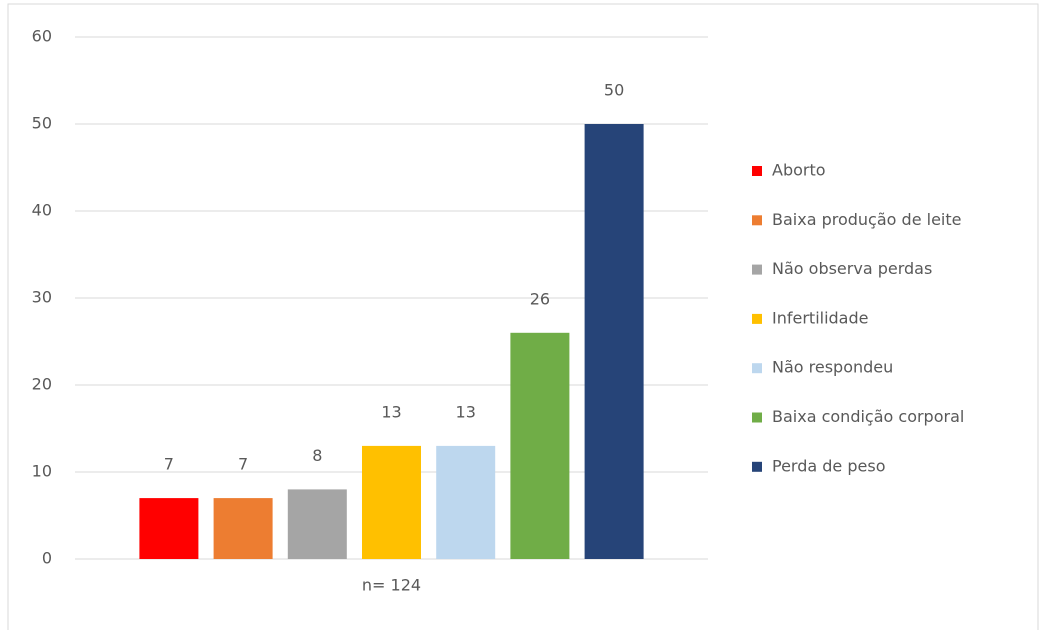 This screenshot has width=1043, height=630. What do you see at coordinates (540, 298) in the screenshot?
I see `data-label: 26` at bounding box center [540, 298].